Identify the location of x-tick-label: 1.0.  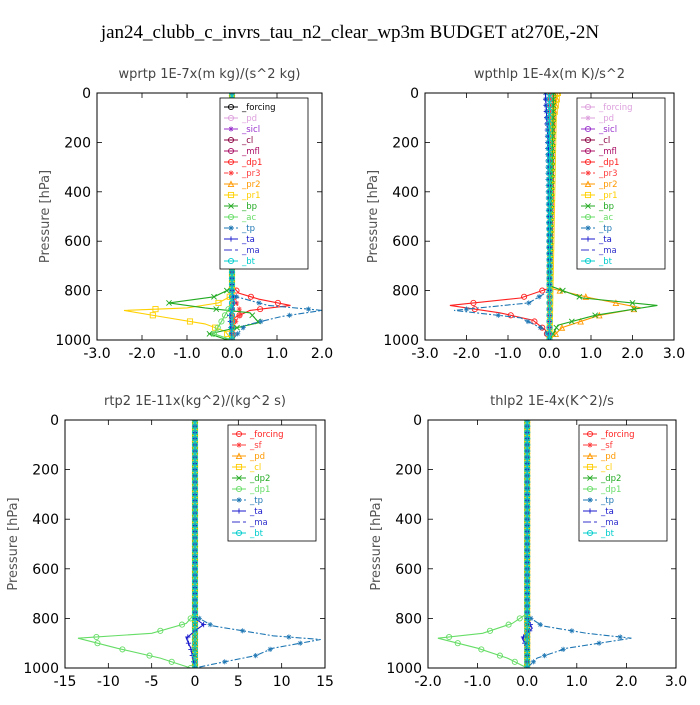
(591, 354).